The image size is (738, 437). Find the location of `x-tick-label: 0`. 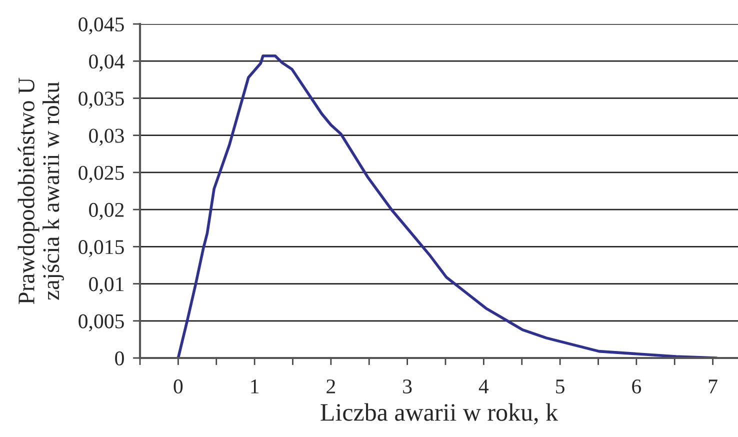

x-tick-label: 0 is located at coordinates (178, 386).